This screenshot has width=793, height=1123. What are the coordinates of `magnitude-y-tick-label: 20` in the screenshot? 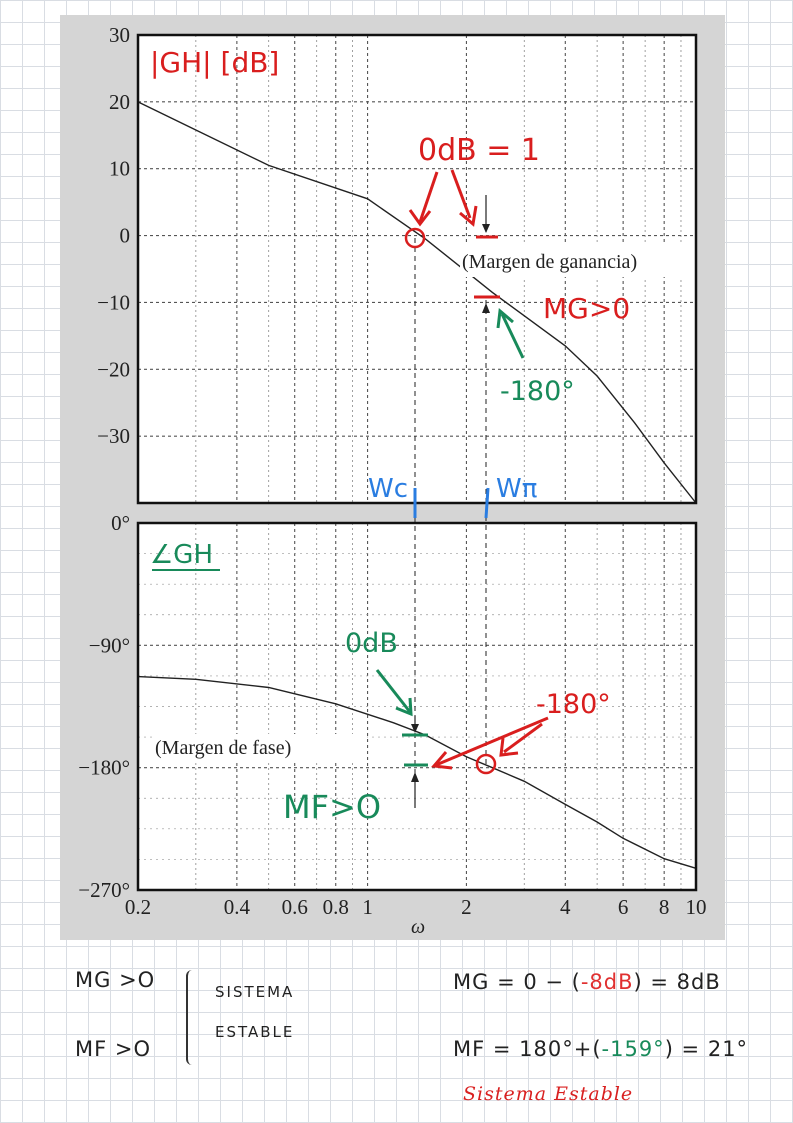 It's located at (119, 102).